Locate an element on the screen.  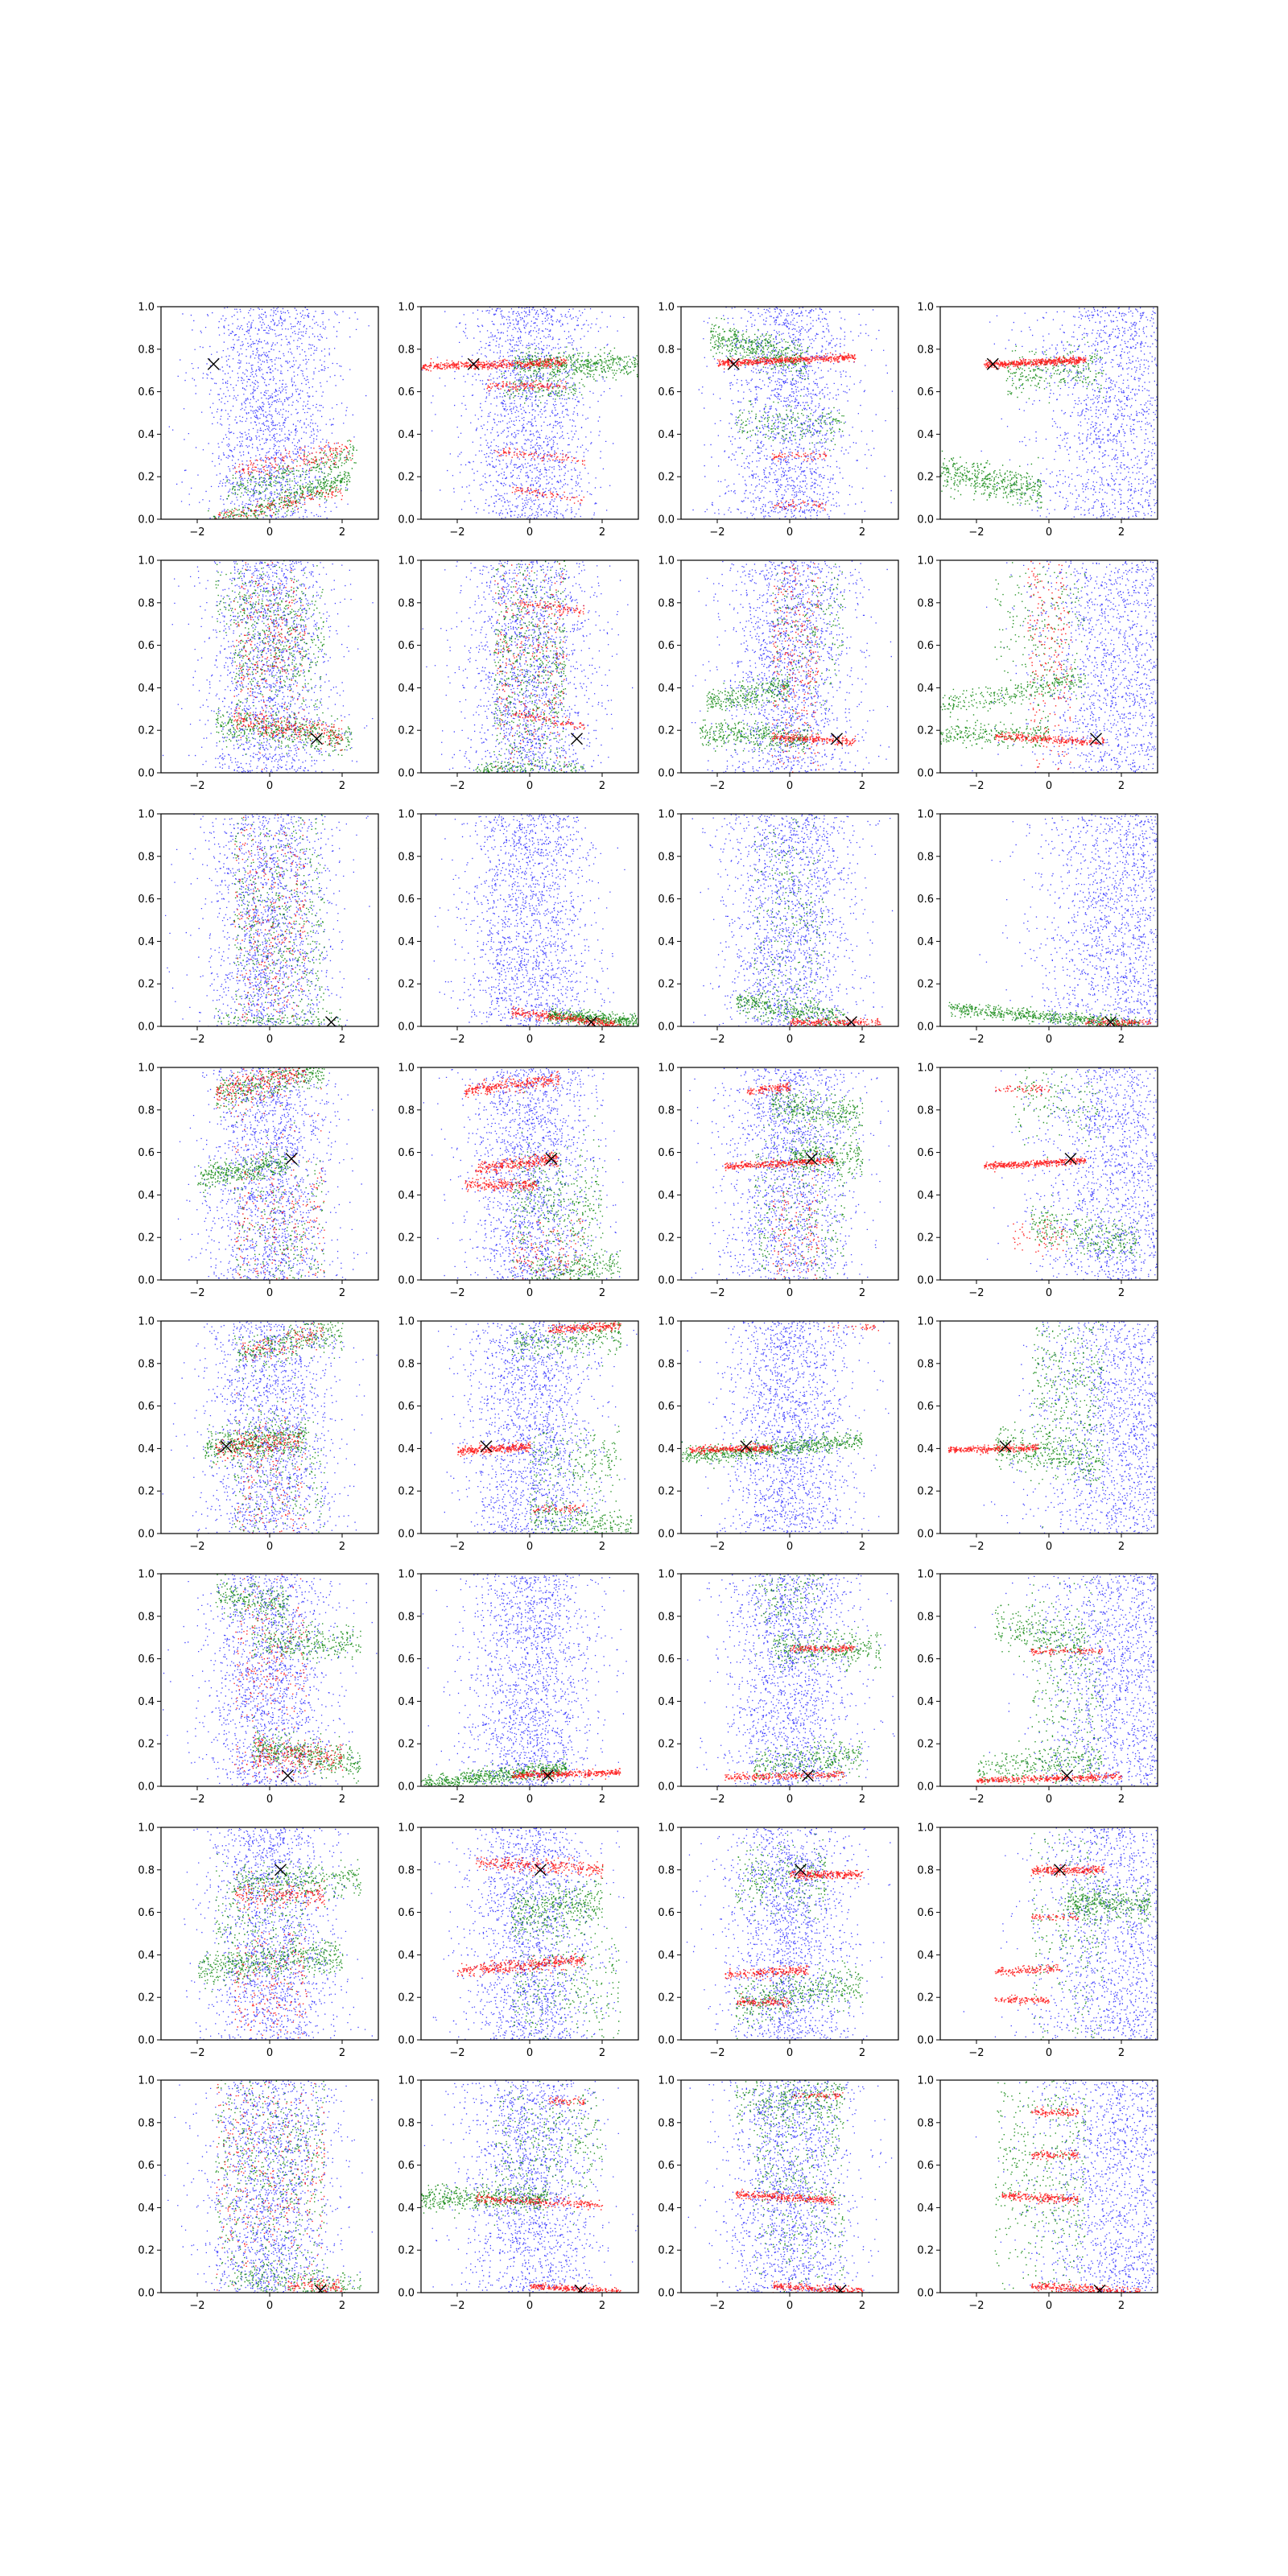
subplot-r3-c2: −2 0 20.00.20.40.60.81.0 is located at coordinates (518, 927).